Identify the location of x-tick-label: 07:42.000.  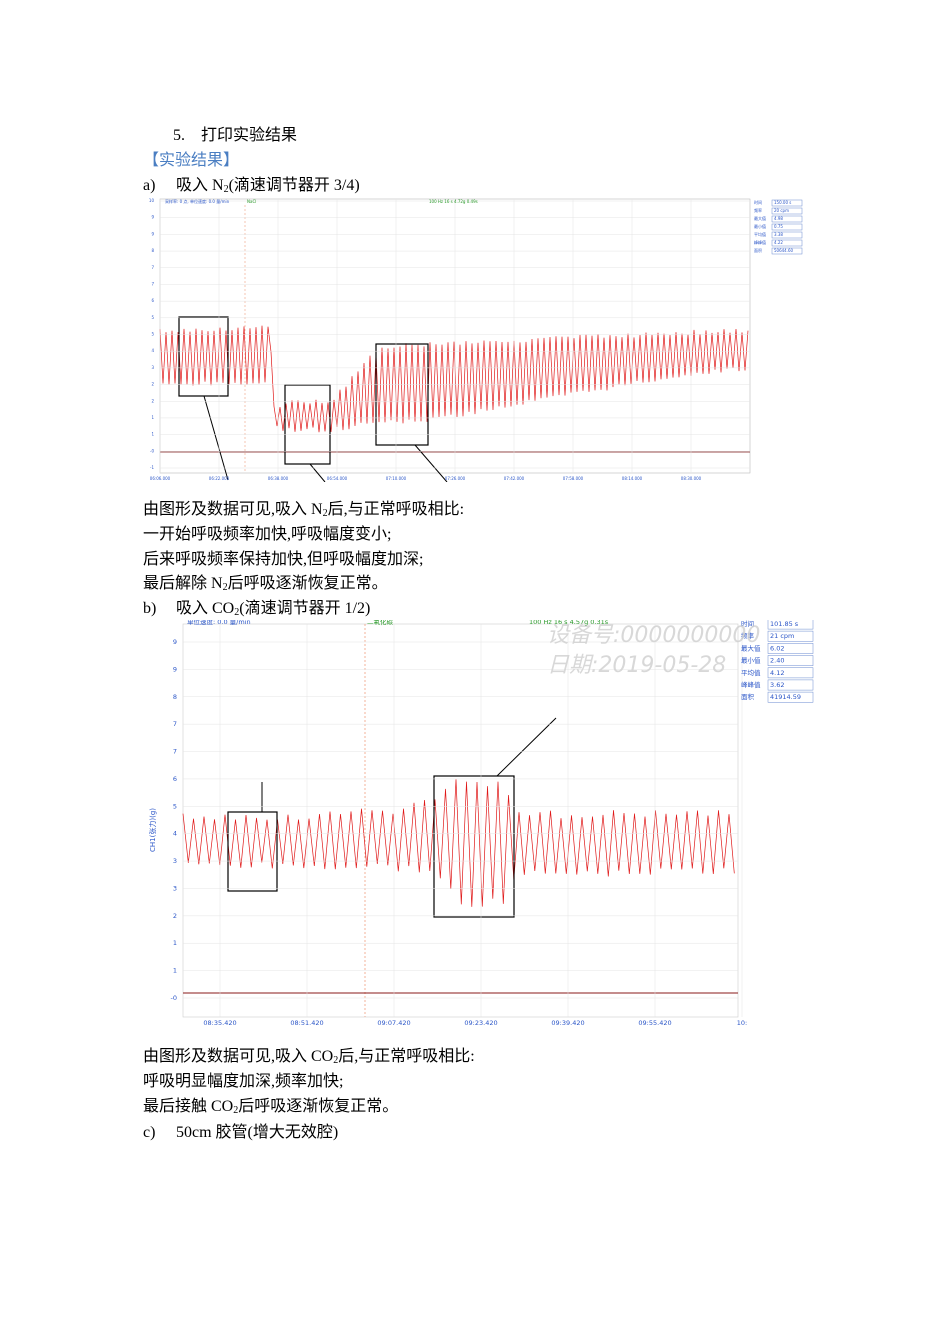
(514, 478).